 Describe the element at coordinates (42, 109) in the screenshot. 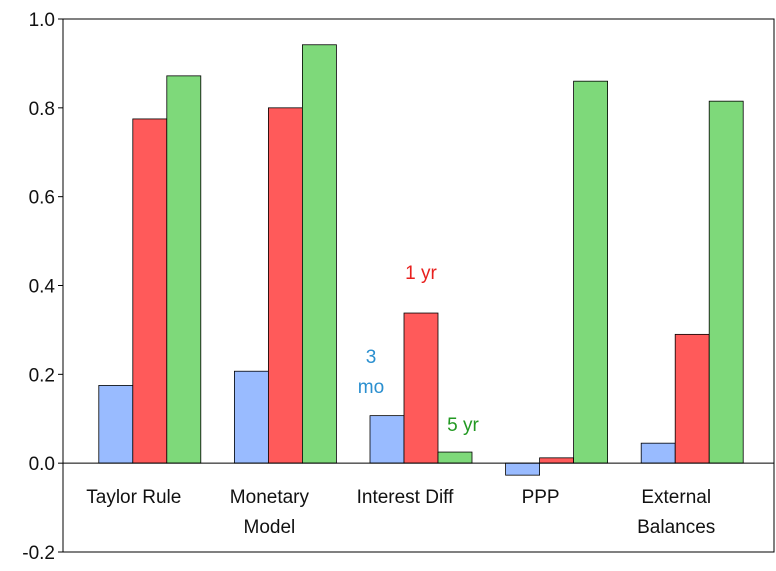

I see `y-tick-label: 0.8` at that location.